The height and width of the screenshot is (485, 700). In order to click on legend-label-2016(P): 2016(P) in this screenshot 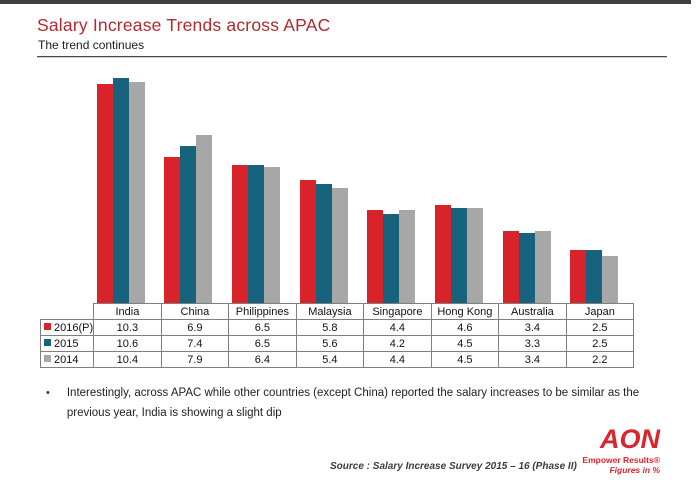, I will do `click(67, 327)`.